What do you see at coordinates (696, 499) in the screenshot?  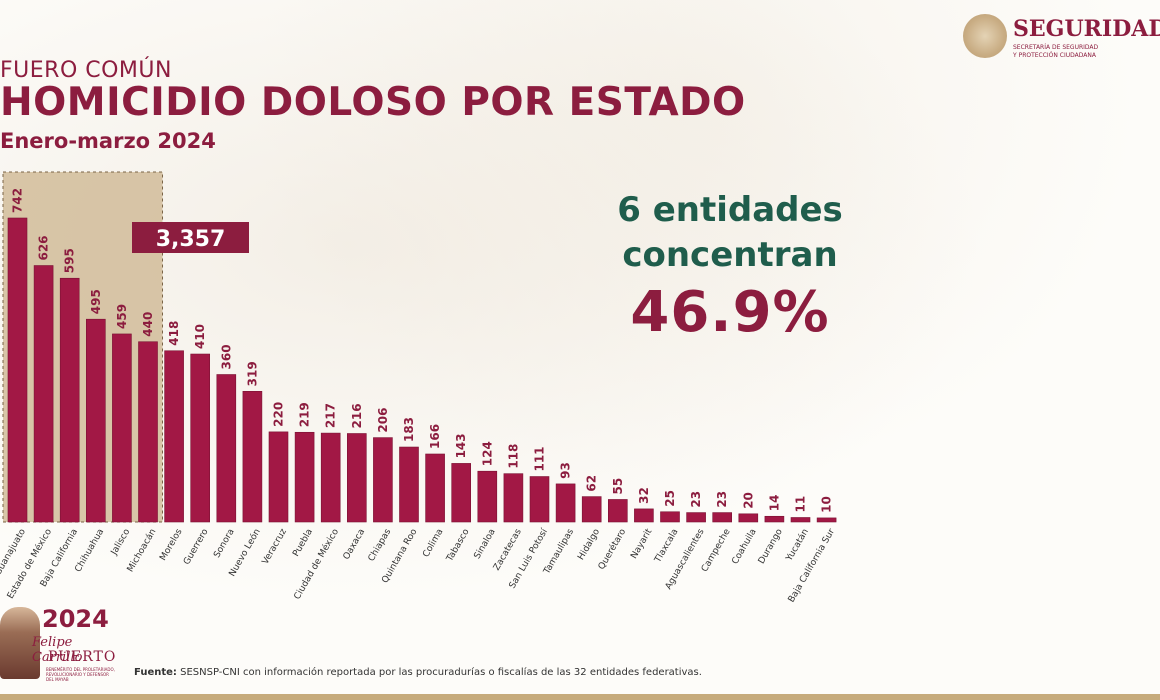 I see `value-label-26: 23` at bounding box center [696, 499].